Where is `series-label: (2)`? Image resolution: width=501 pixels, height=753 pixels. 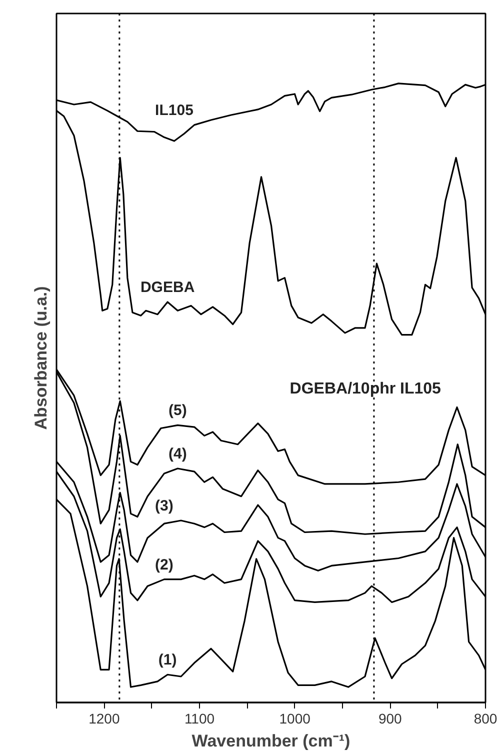 series-label: (2) is located at coordinates (164, 565).